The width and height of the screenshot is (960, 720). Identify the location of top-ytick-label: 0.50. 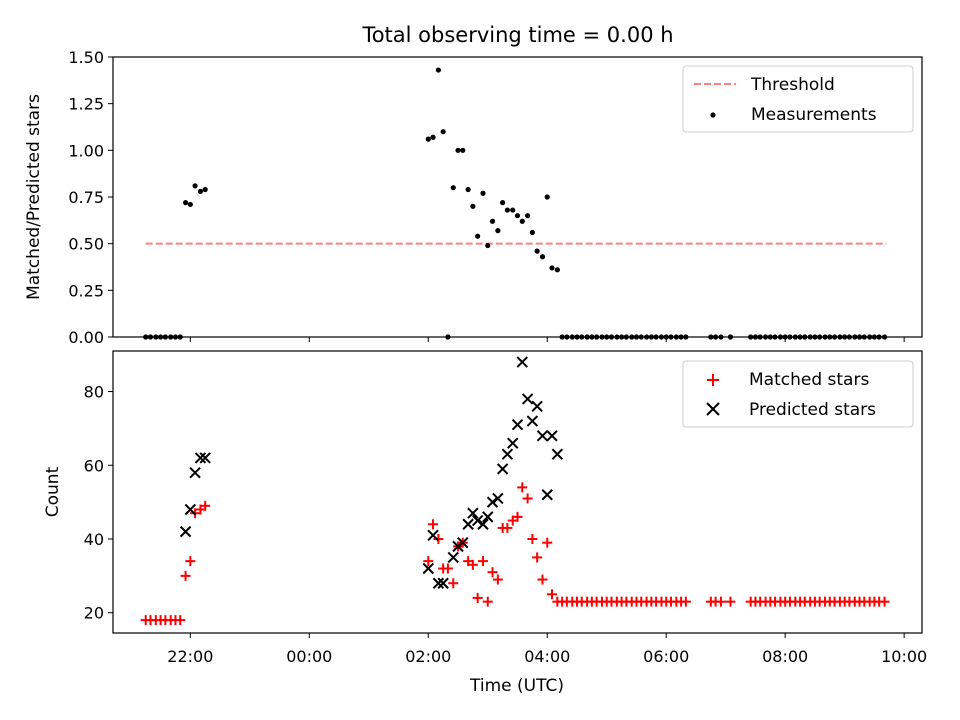
(86, 244).